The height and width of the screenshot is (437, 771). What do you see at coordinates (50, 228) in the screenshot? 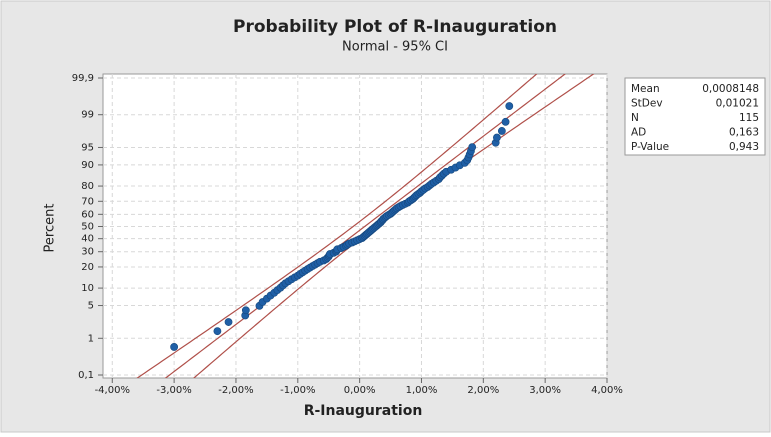
I see `y-axis-label: Percent` at bounding box center [50, 228].